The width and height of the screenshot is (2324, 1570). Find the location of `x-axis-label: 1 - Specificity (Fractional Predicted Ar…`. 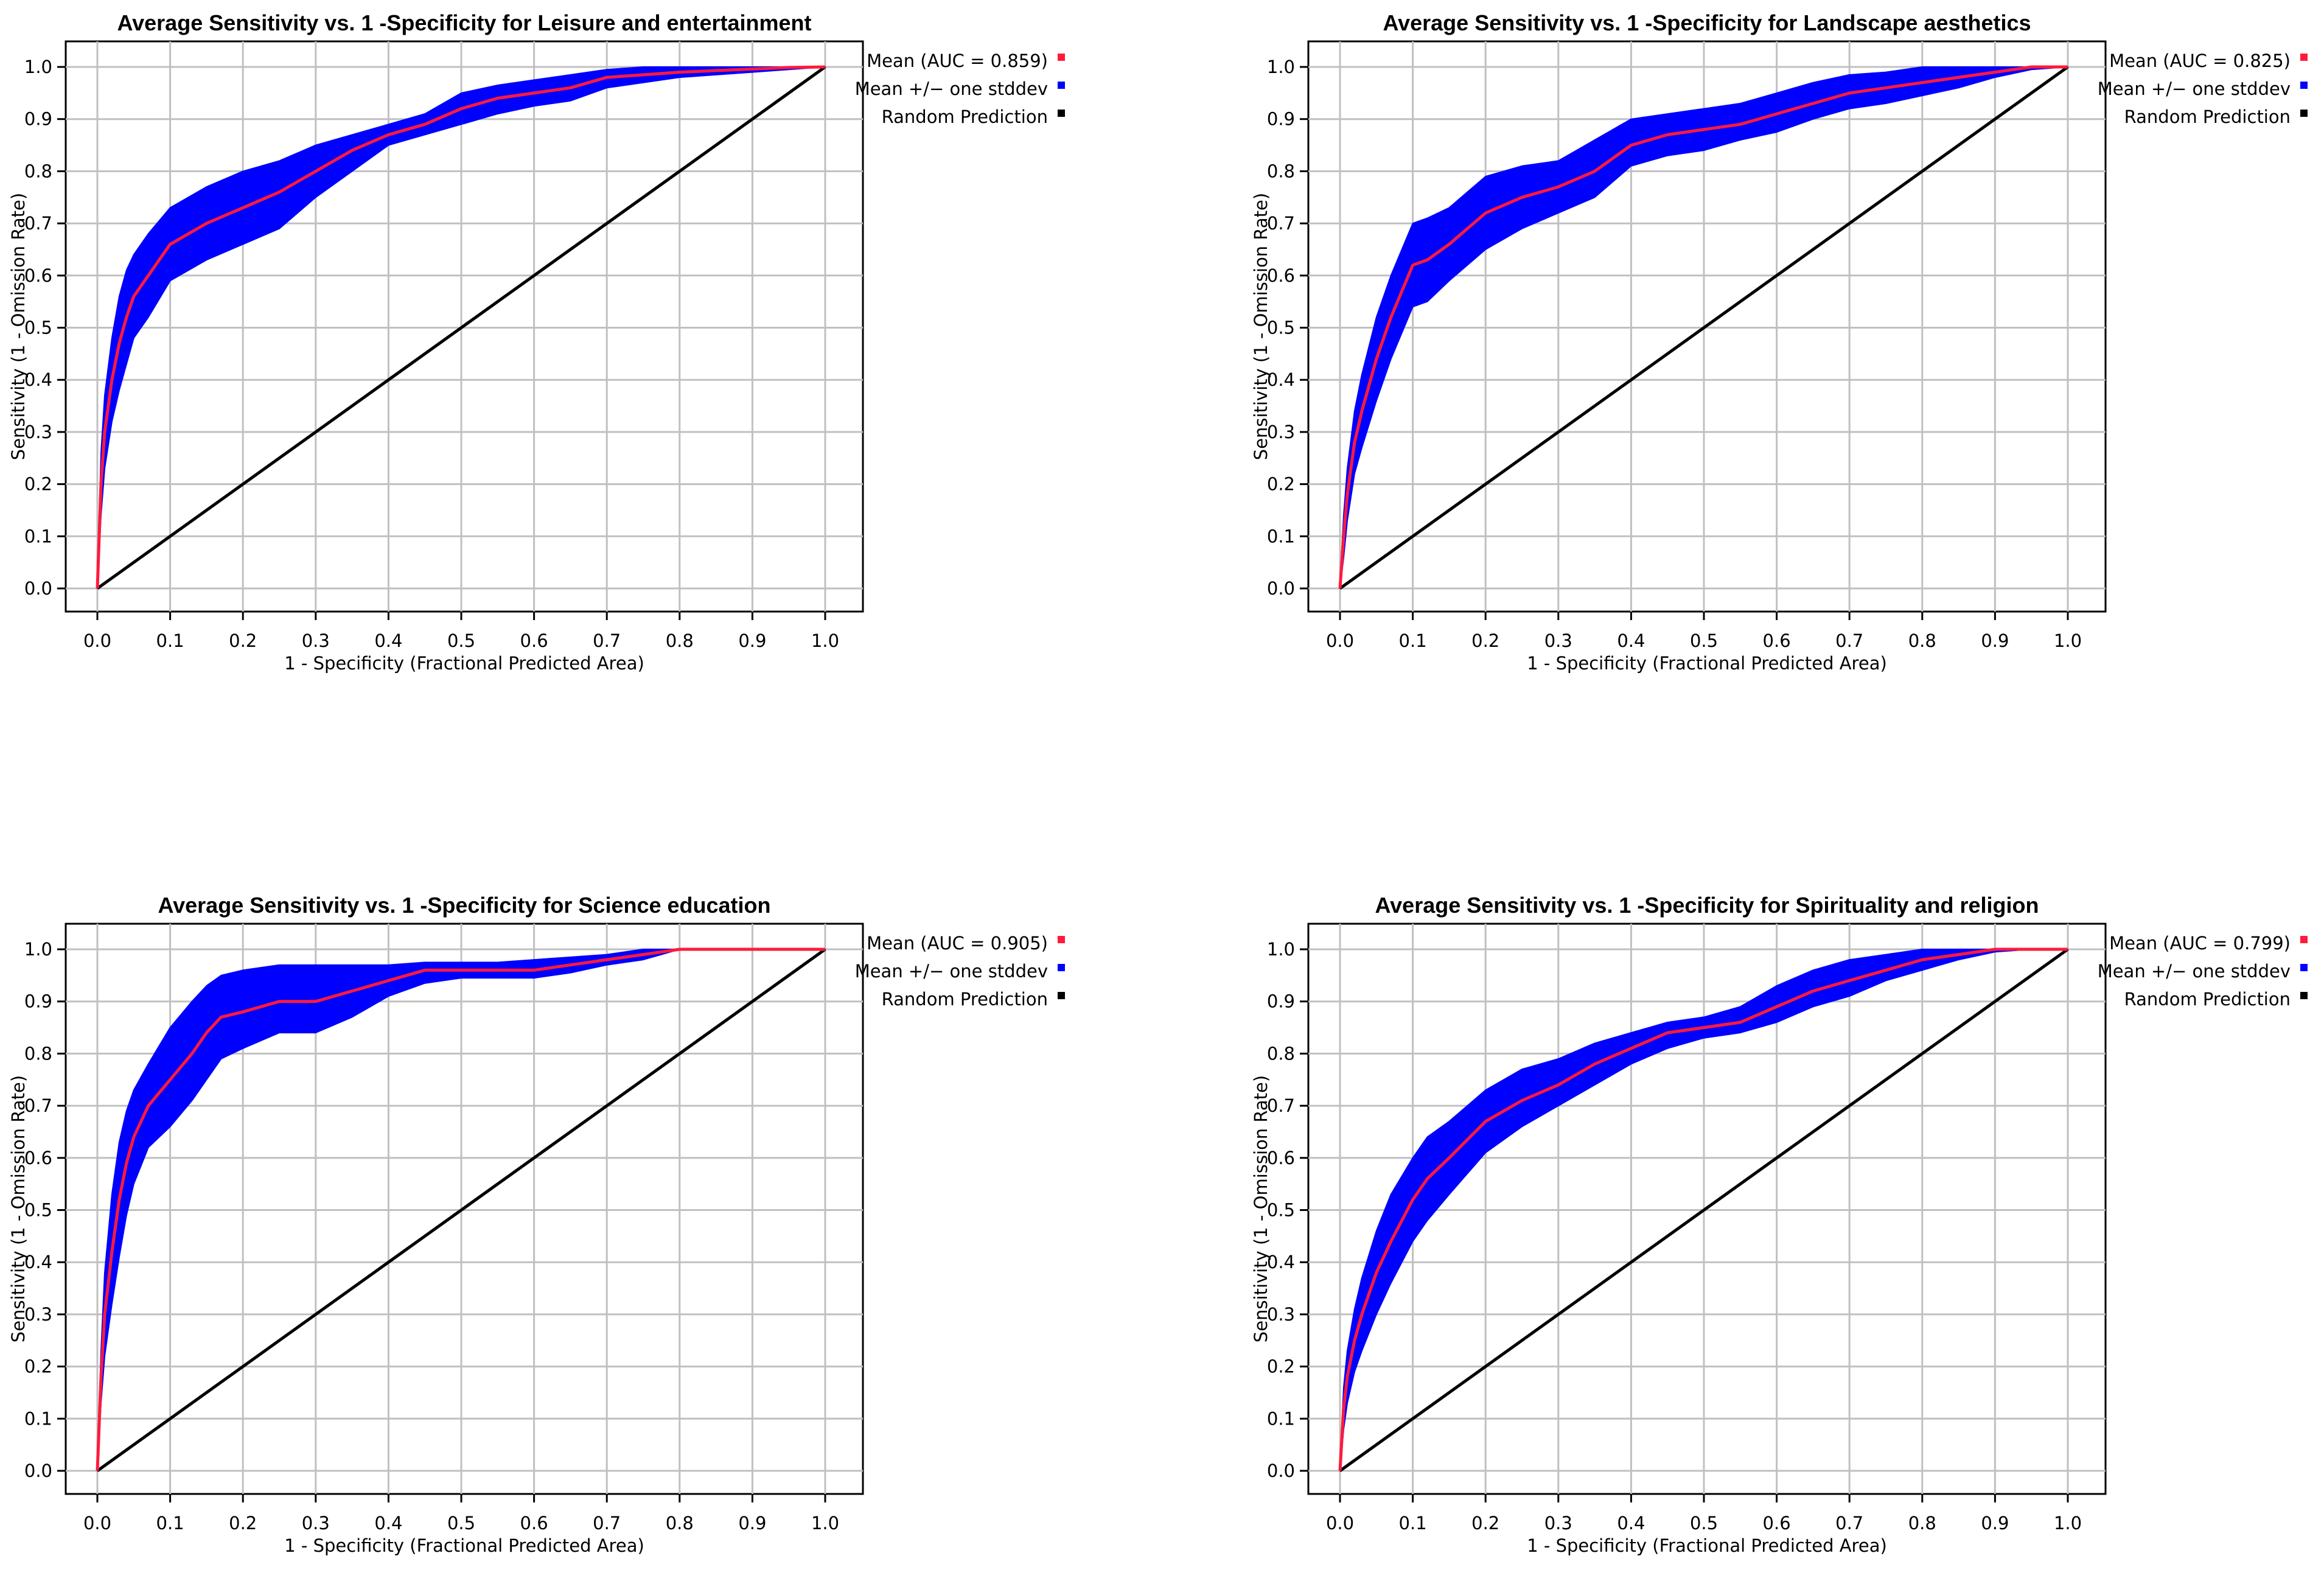

x-axis-label: 1 - Specificity (Fractional Predicted Ar… is located at coordinates (1707, 1546).